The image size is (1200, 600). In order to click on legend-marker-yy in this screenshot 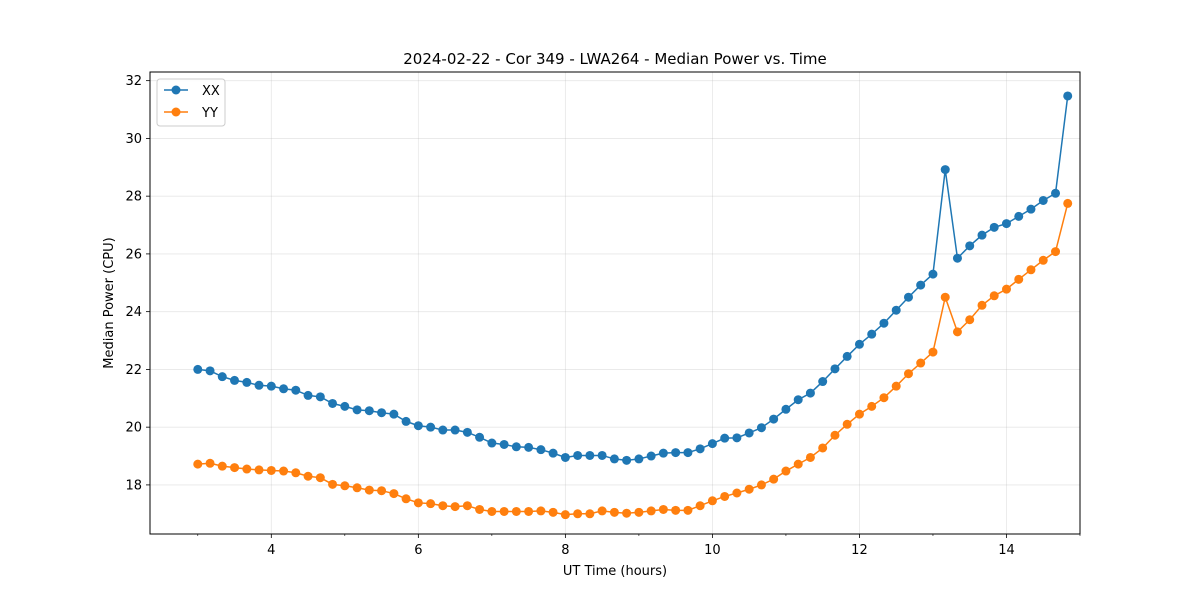, I will do `click(176, 112)`.